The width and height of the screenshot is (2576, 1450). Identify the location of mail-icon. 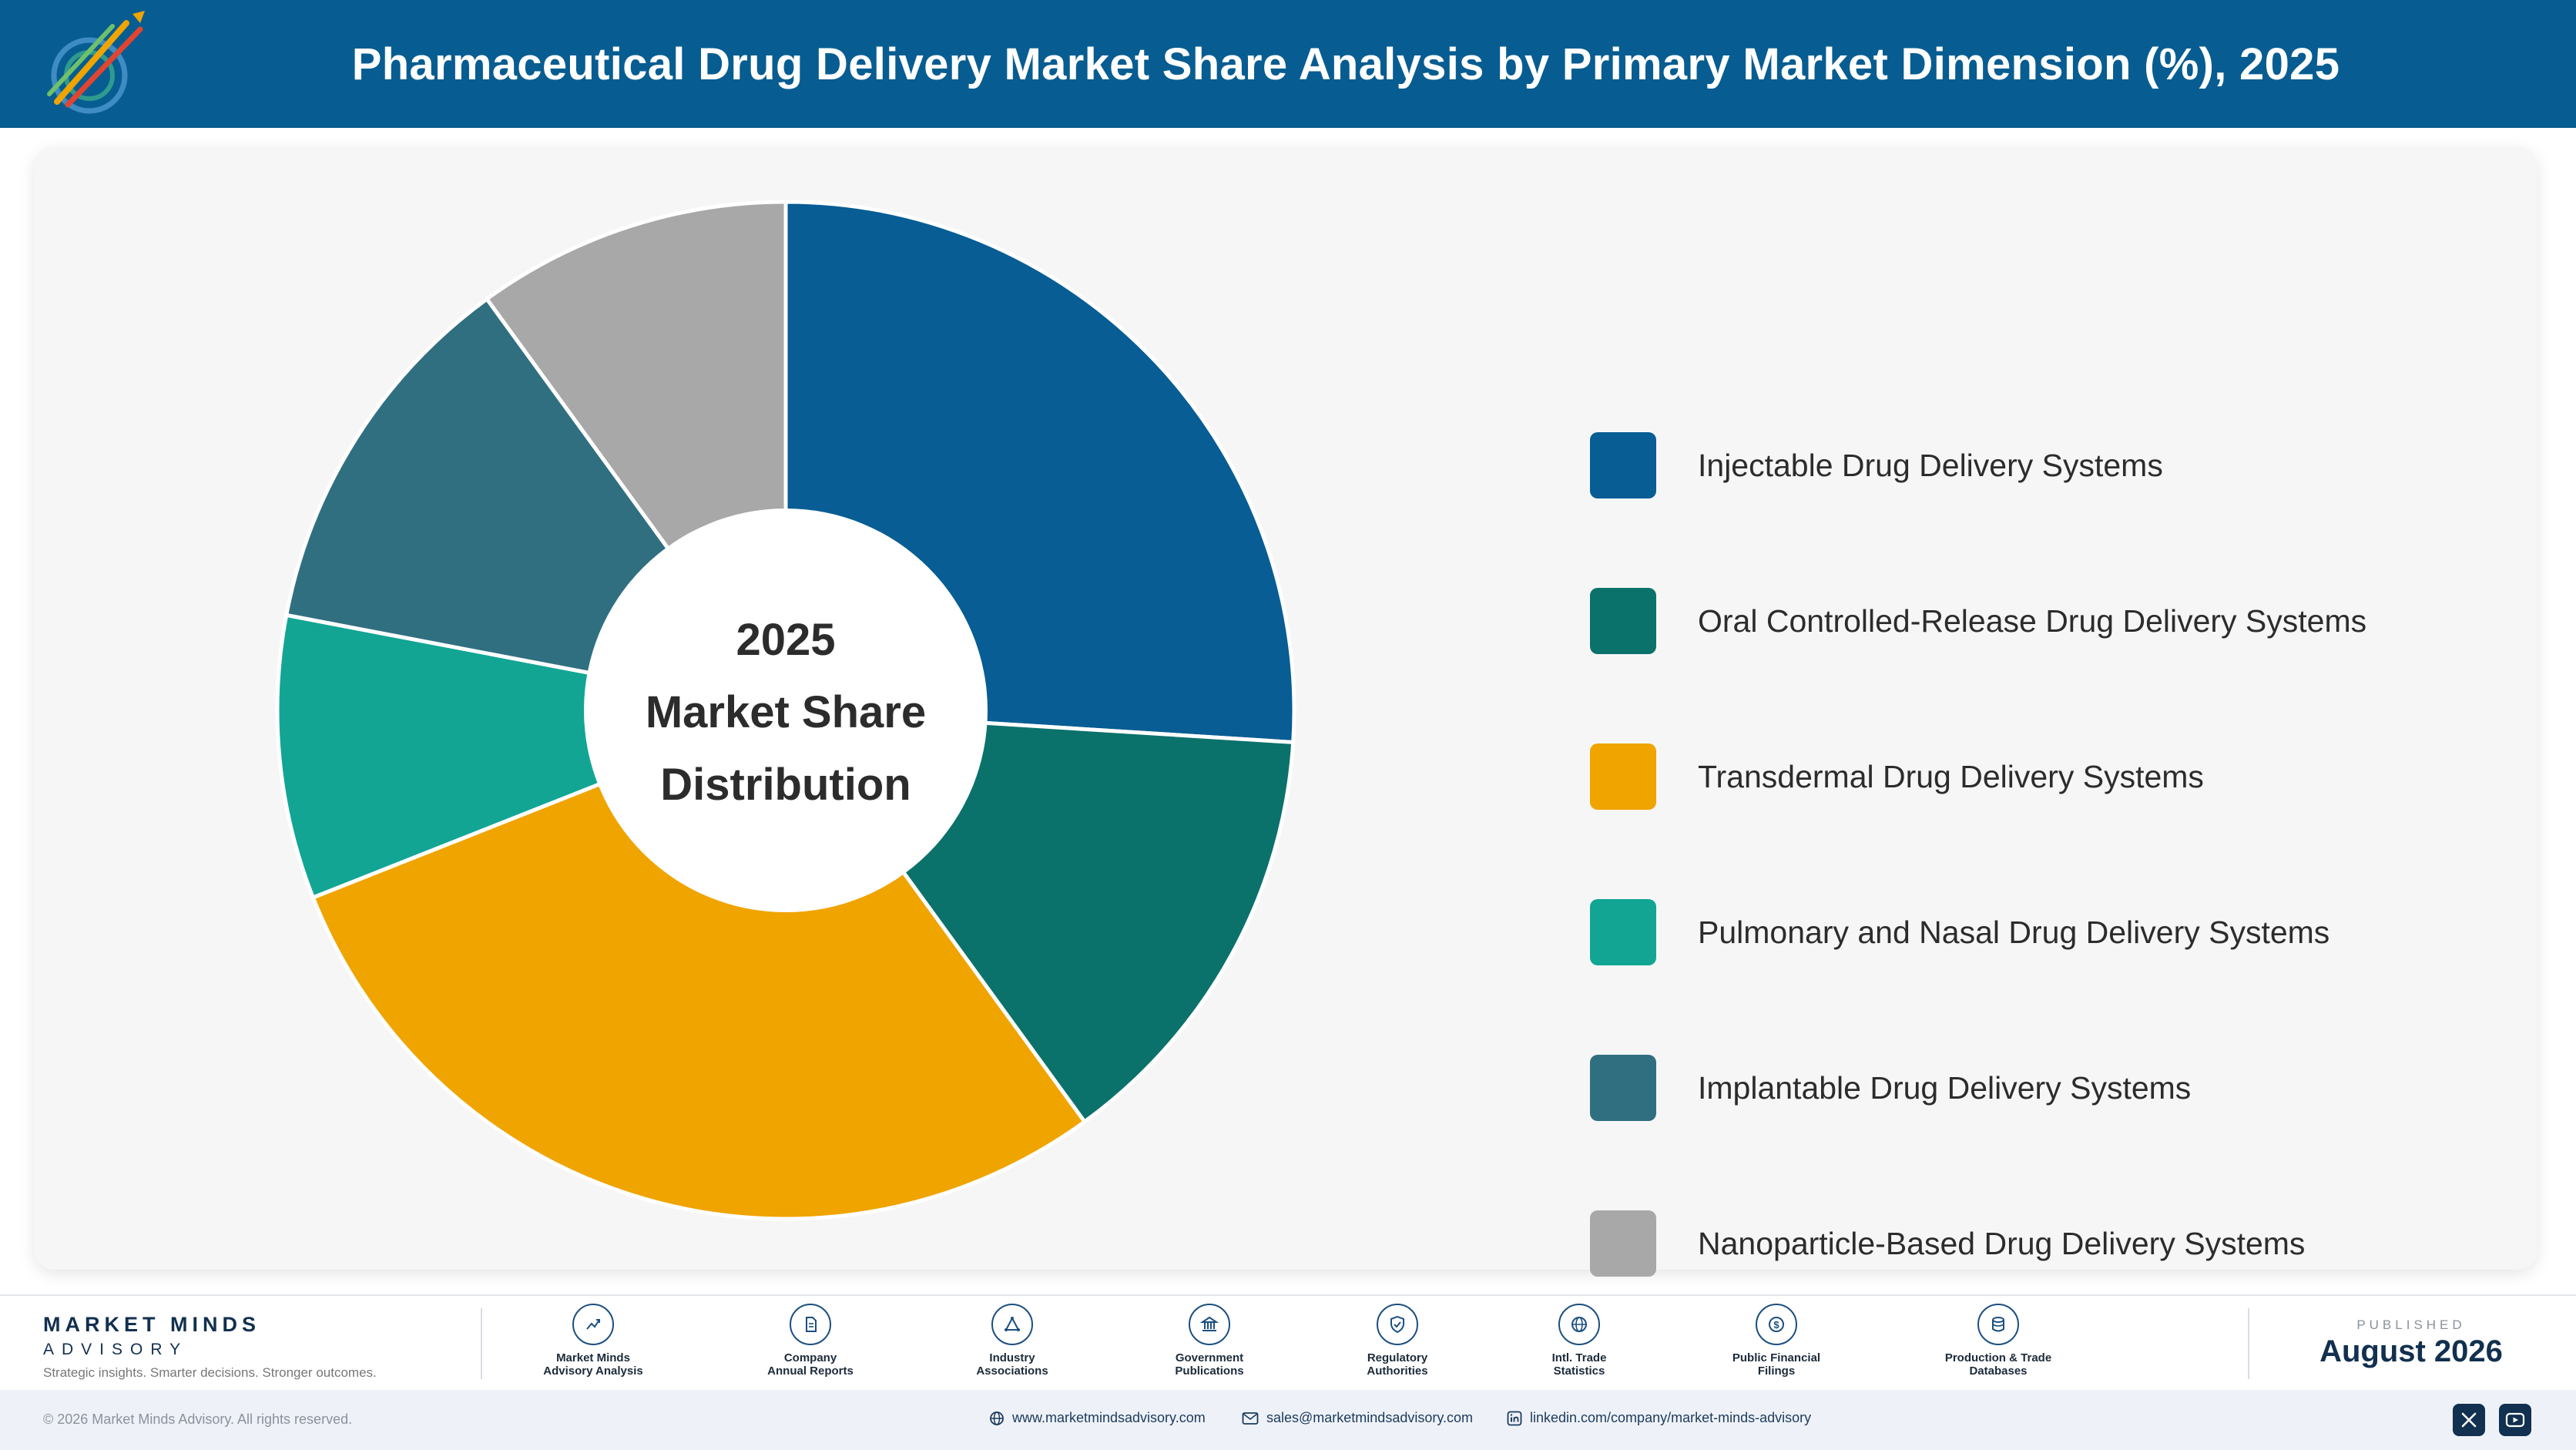
(1250, 1418).